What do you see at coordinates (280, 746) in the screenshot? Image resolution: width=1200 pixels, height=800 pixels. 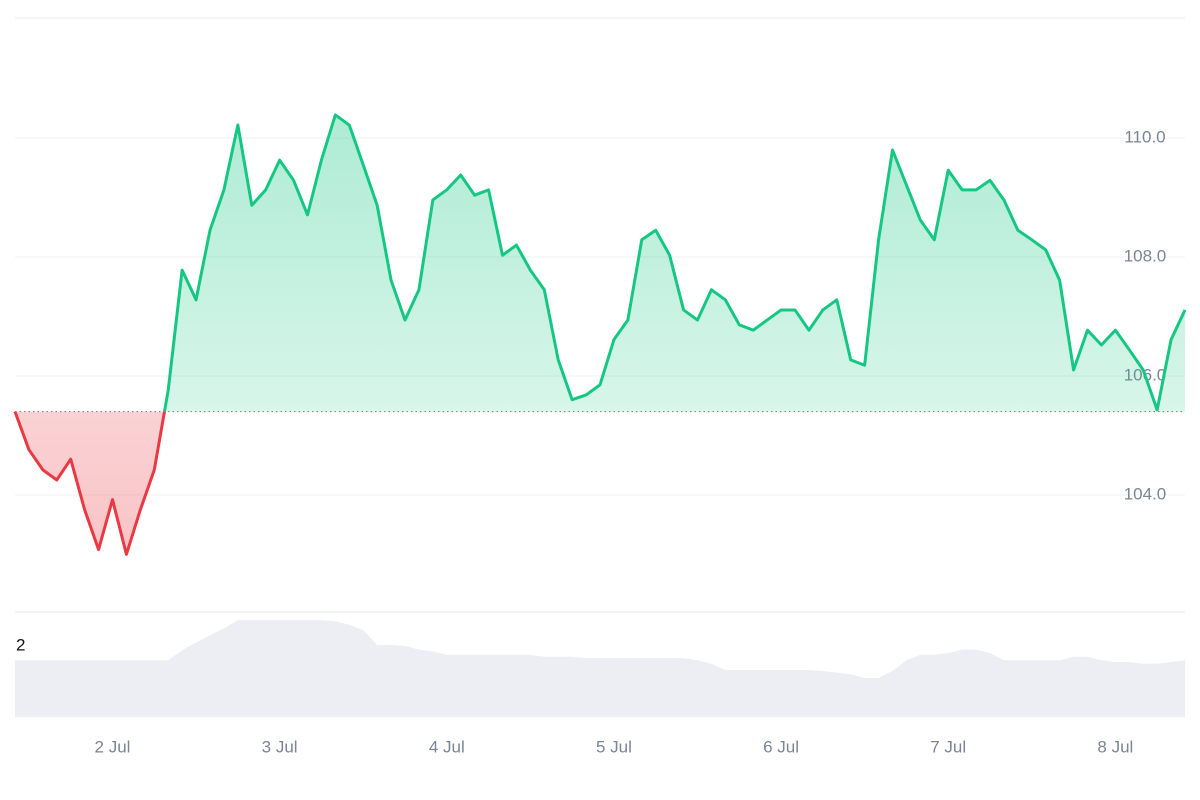 I see `x-tick-label: 3 Jul` at bounding box center [280, 746].